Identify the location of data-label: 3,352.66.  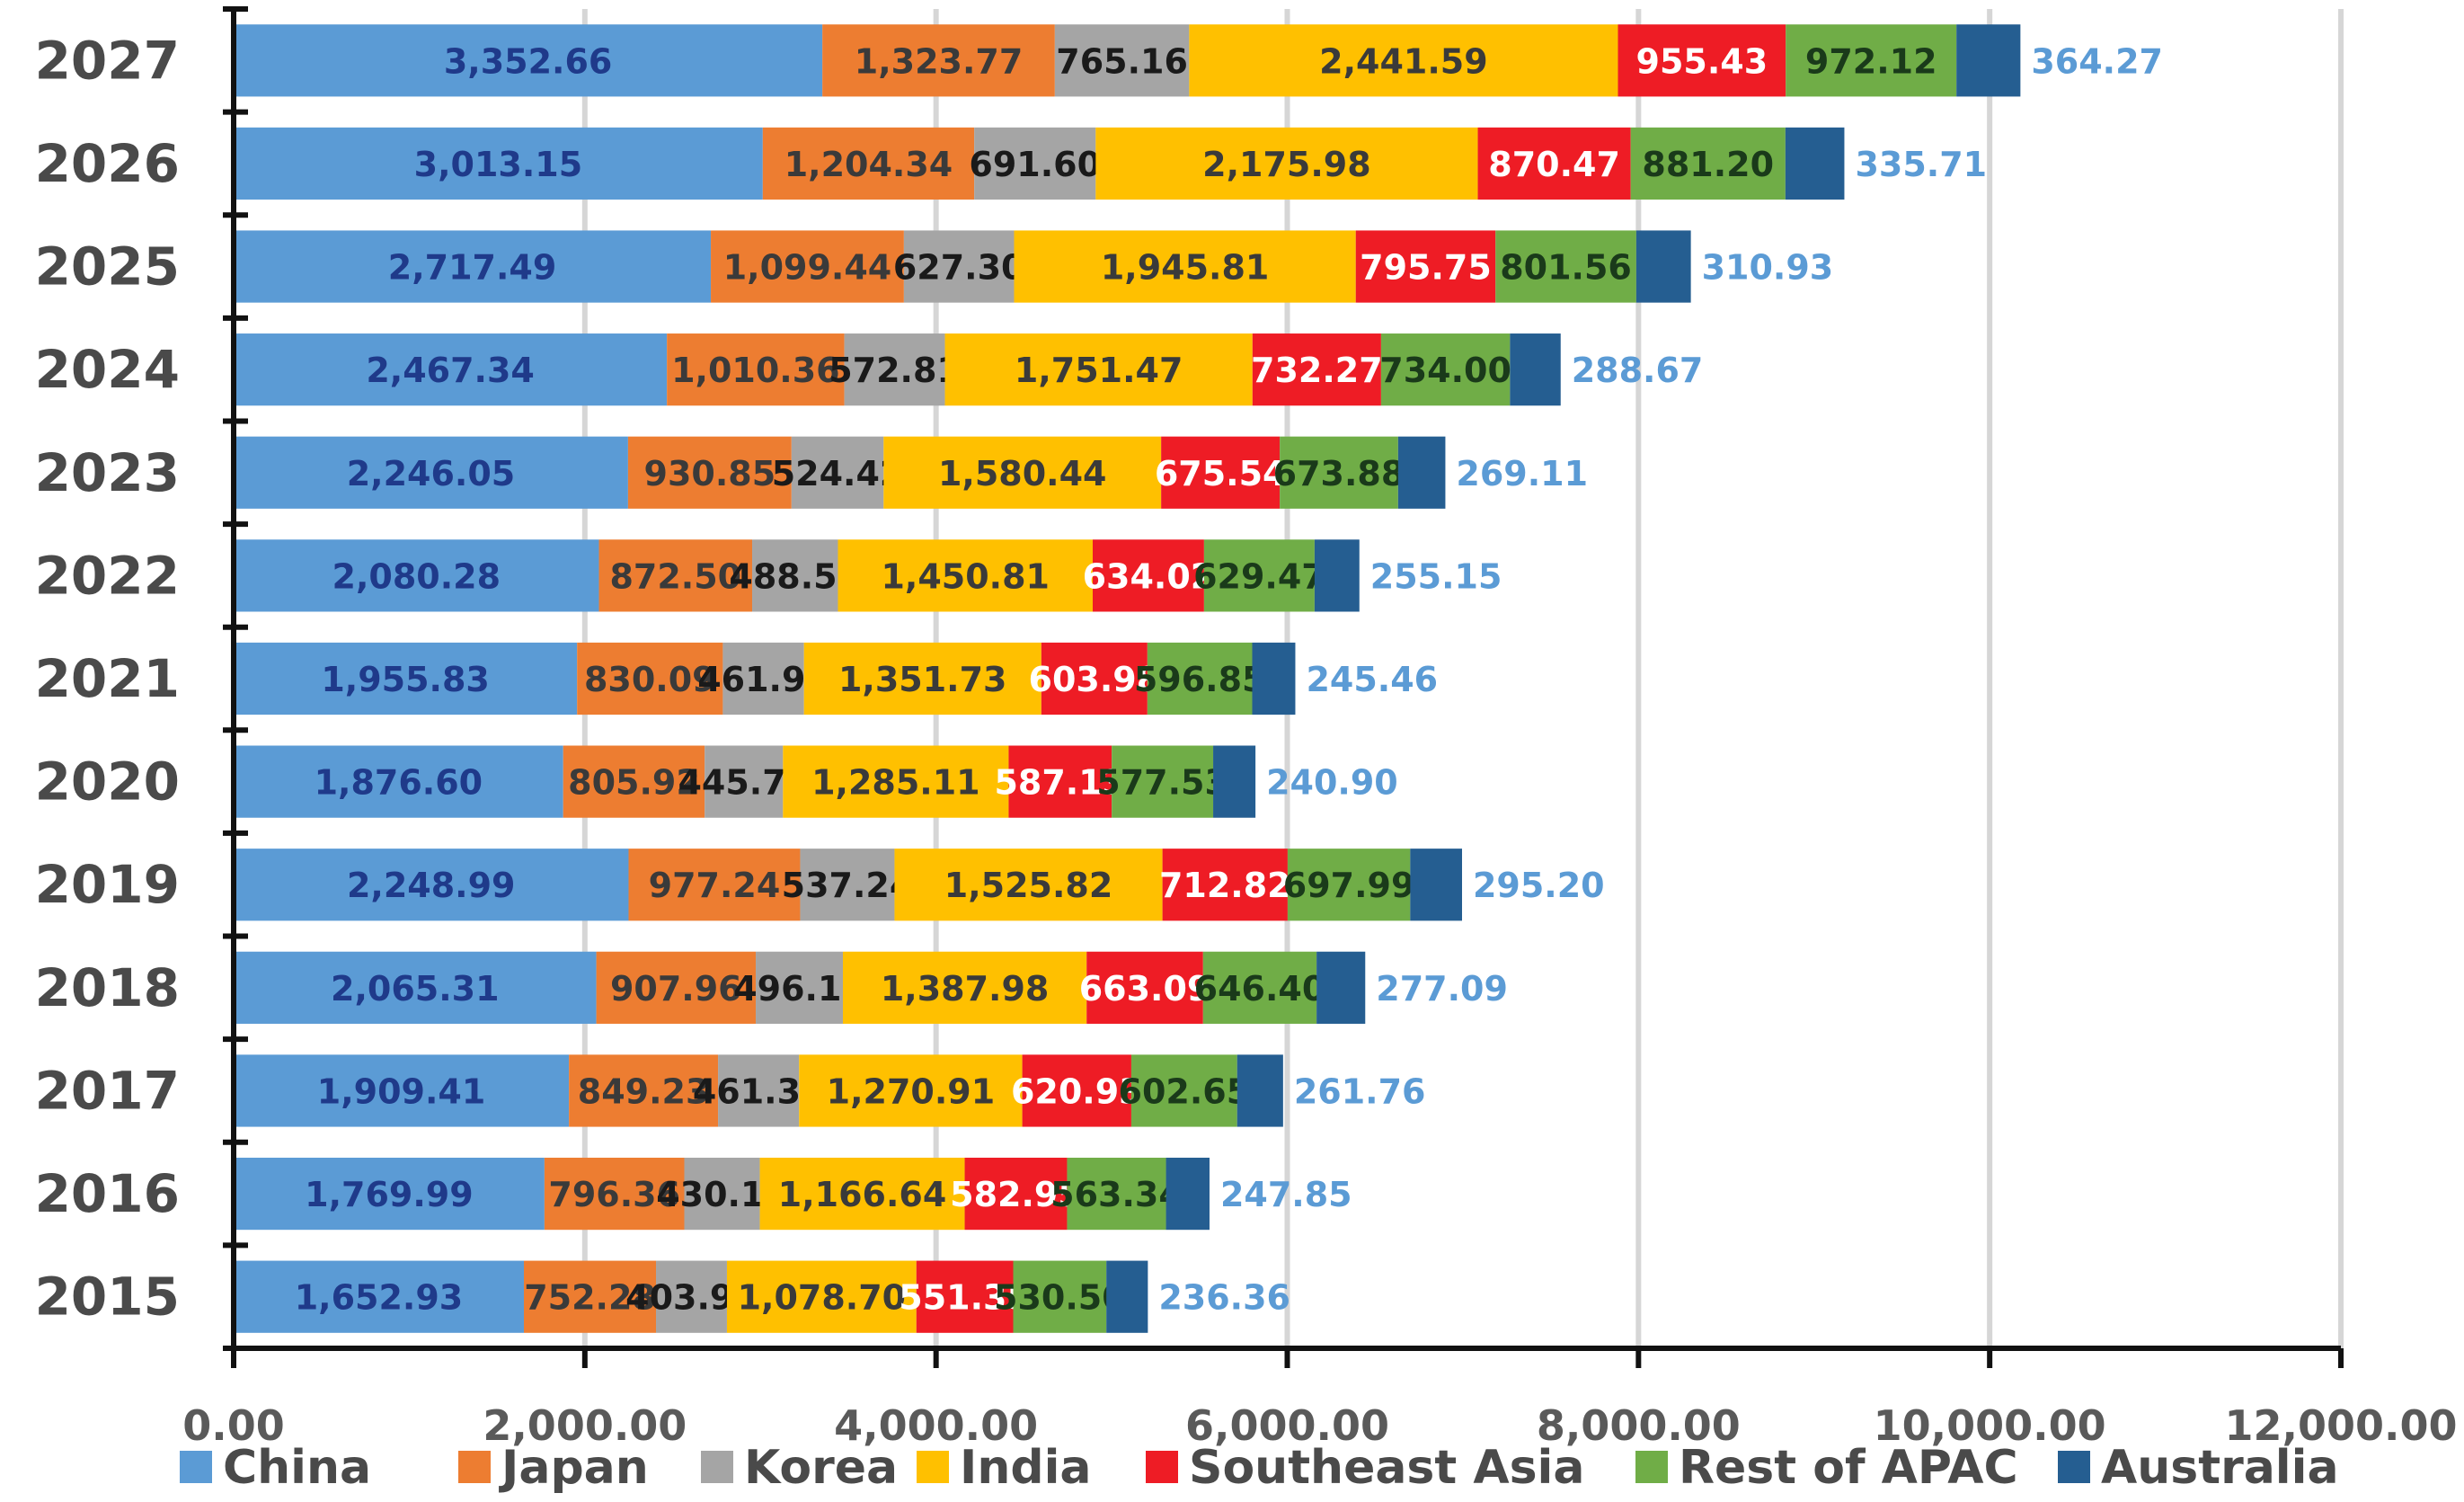
(528, 61).